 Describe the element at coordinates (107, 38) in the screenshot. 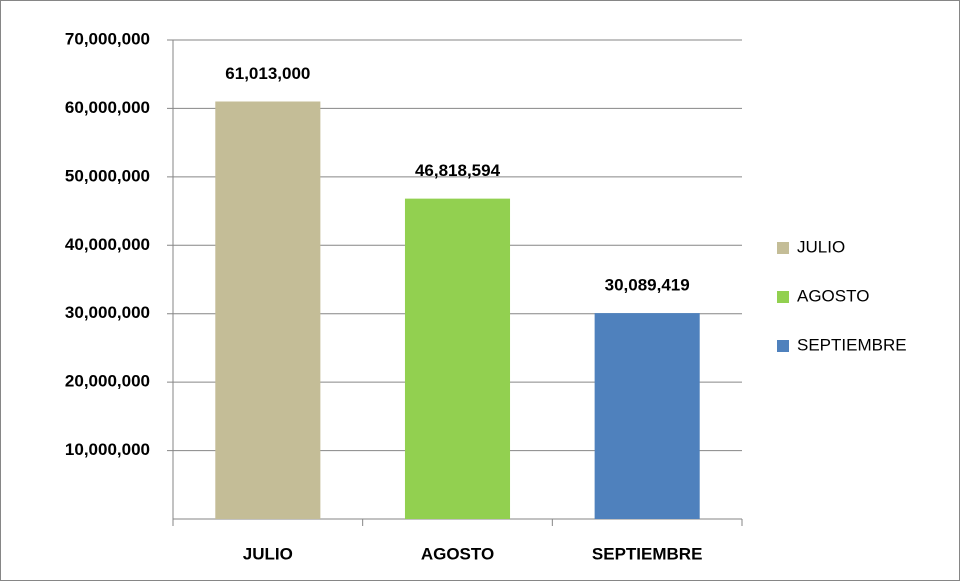

I see `y-tick-label: 70,000,000` at that location.